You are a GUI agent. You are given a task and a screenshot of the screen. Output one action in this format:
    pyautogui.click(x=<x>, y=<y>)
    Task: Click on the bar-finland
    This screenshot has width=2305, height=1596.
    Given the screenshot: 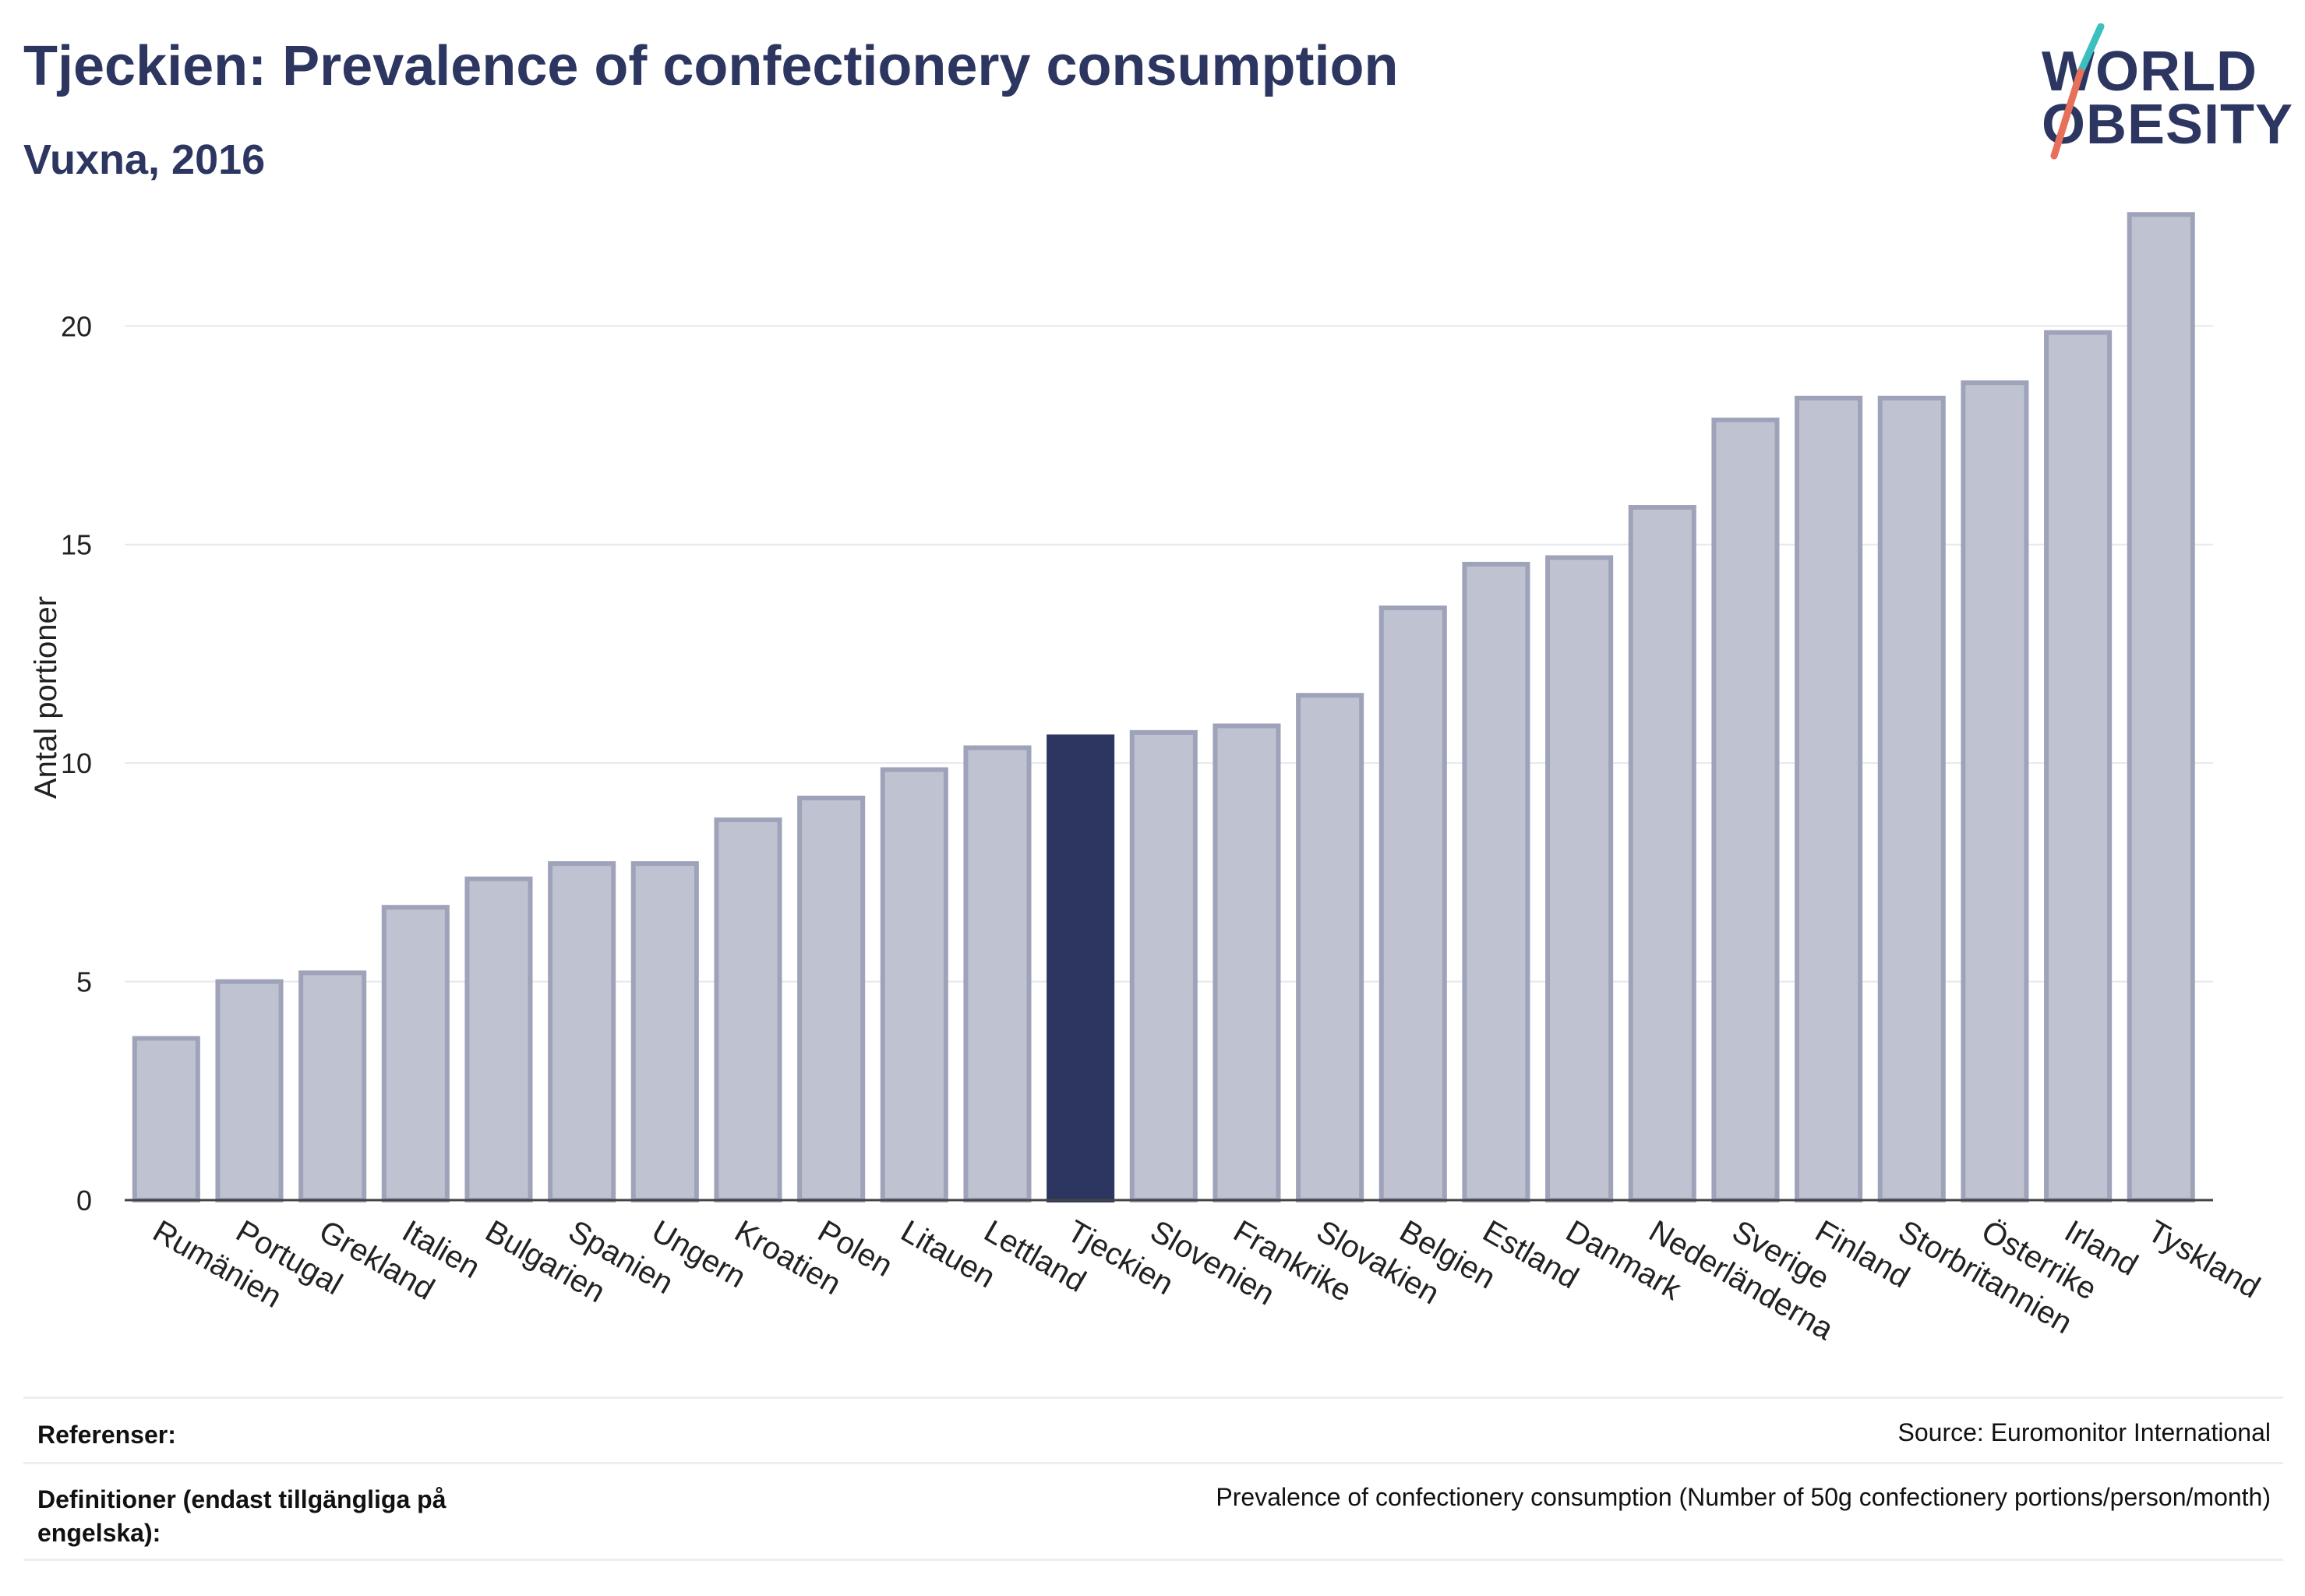 What is the action you would take?
    pyautogui.click(x=1829, y=799)
    